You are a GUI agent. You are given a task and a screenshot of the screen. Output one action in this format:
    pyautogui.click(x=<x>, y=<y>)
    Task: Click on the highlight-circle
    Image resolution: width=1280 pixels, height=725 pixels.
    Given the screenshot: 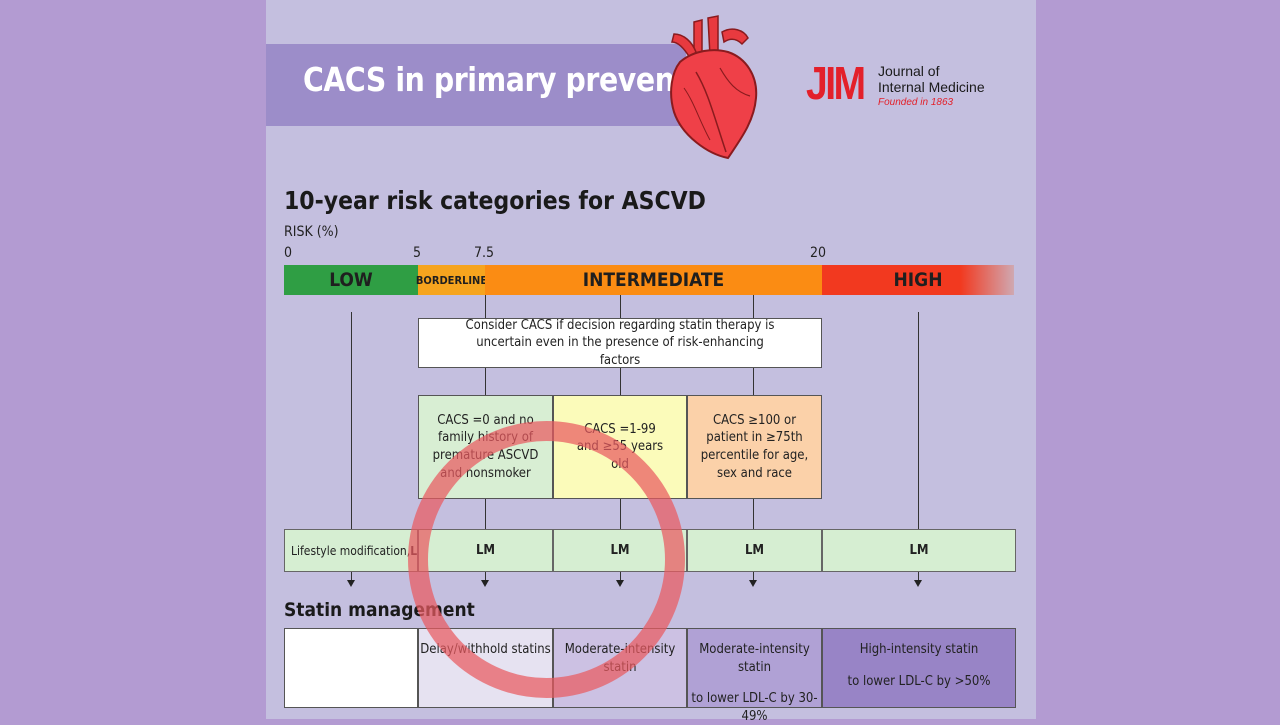 What is the action you would take?
    pyautogui.click(x=546, y=559)
    